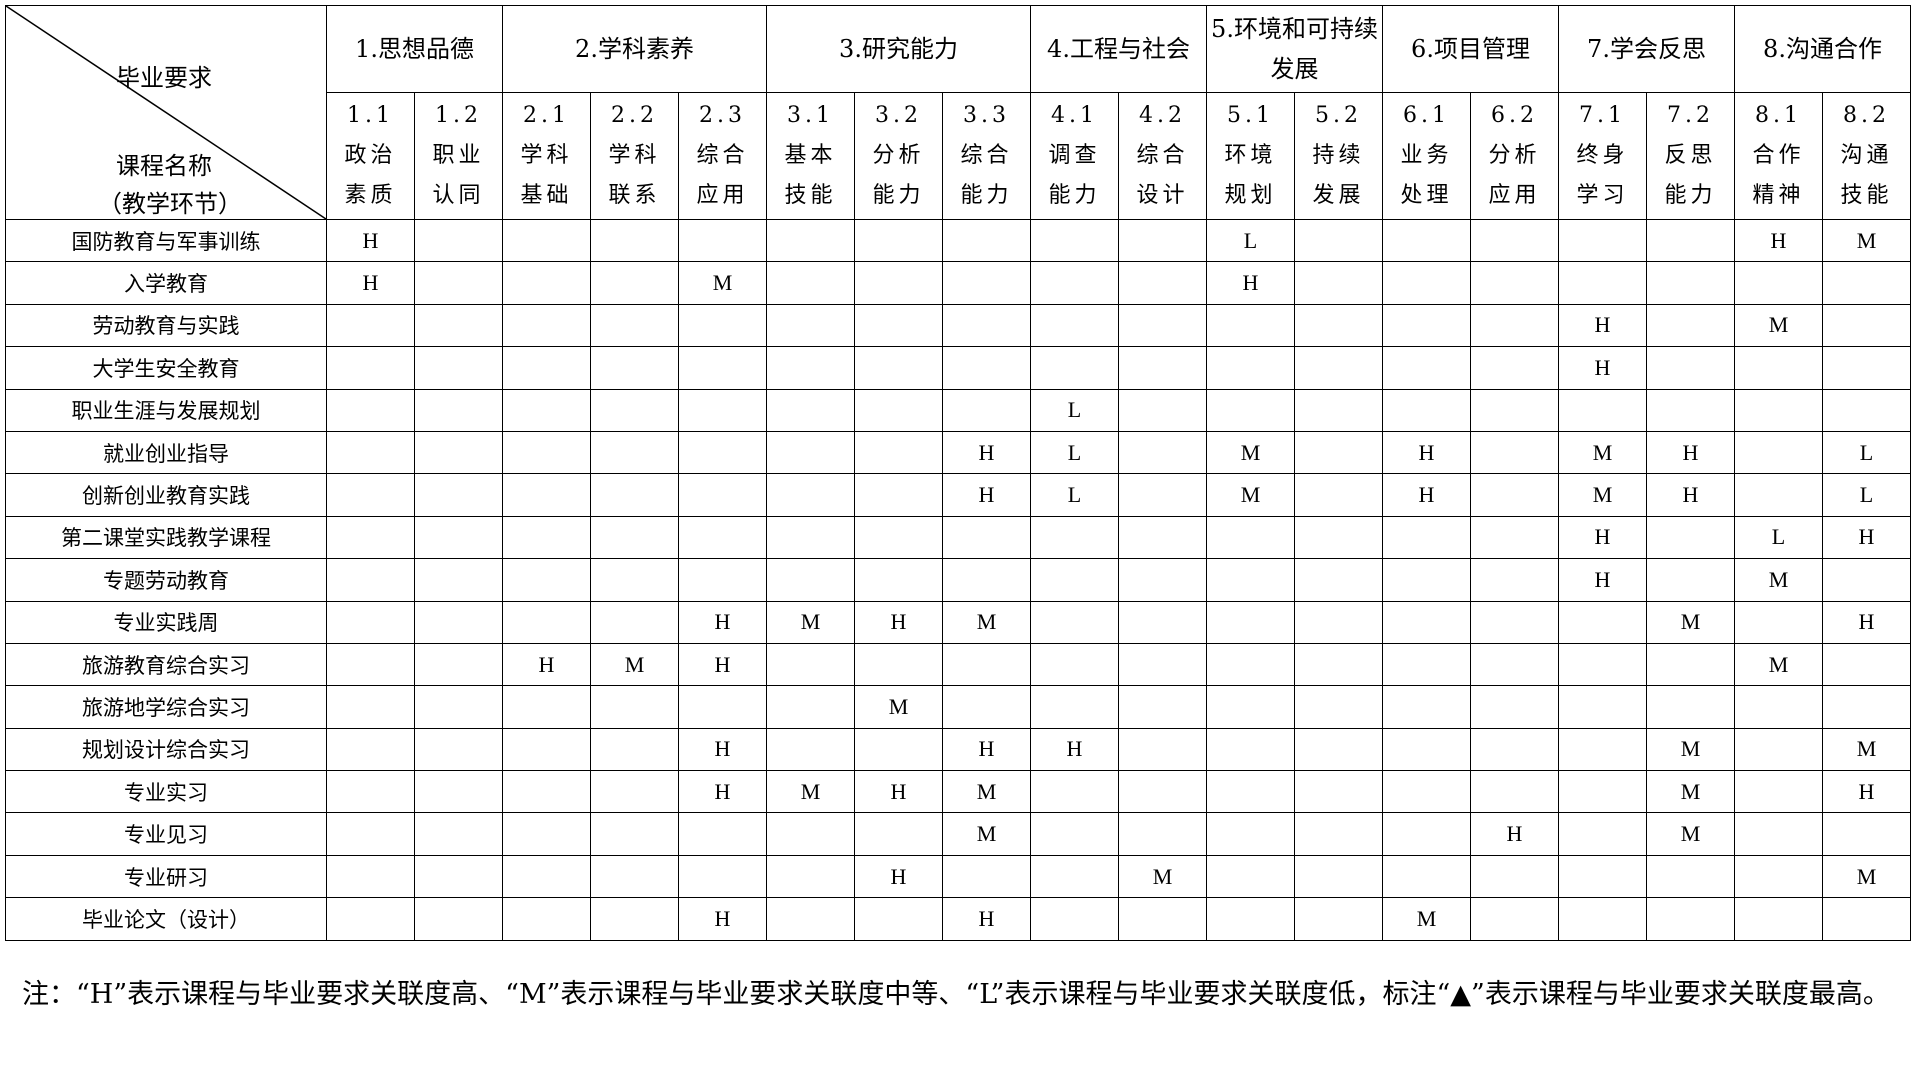 Image resolution: width=1916 pixels, height=1065 pixels. Describe the element at coordinates (1778, 195) in the screenshot. I see `sub-header-l2: 精神` at that location.